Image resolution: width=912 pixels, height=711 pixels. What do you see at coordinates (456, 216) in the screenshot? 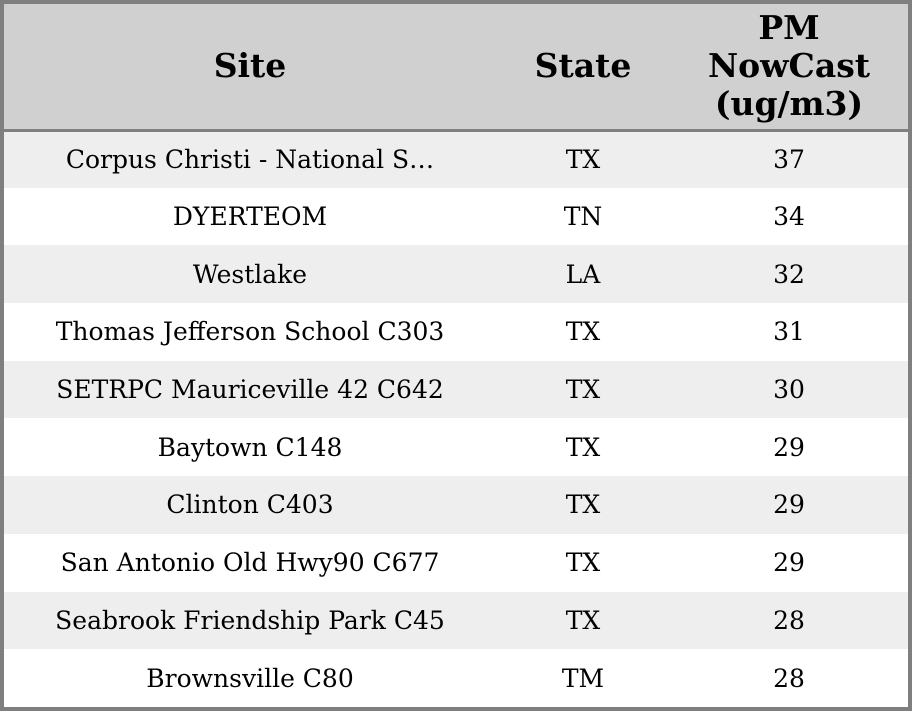
I see `table-row: DYERTEOM TN 34` at bounding box center [456, 216].